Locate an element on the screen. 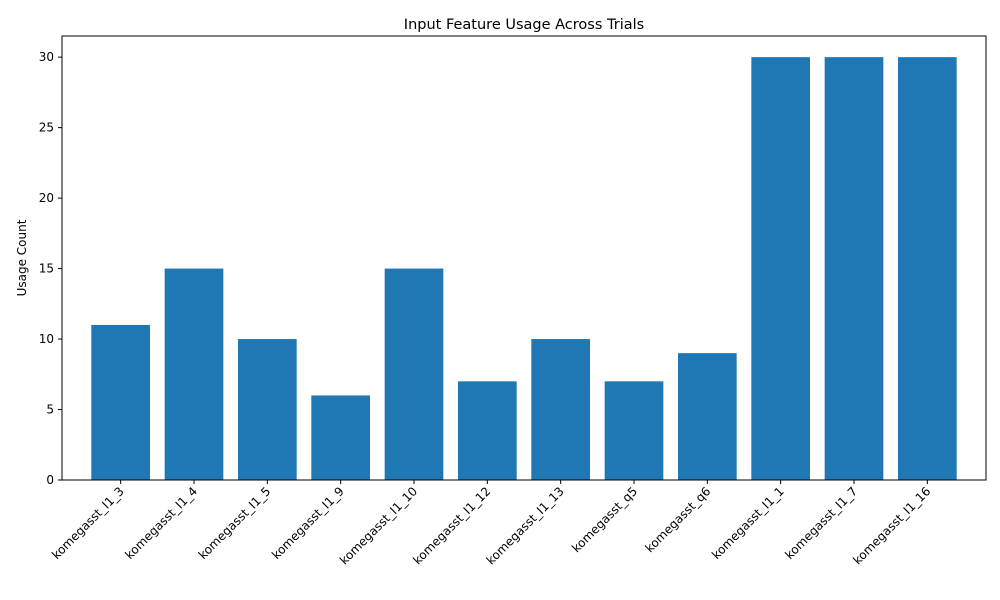  y-tick-label: 30 is located at coordinates (46, 57).